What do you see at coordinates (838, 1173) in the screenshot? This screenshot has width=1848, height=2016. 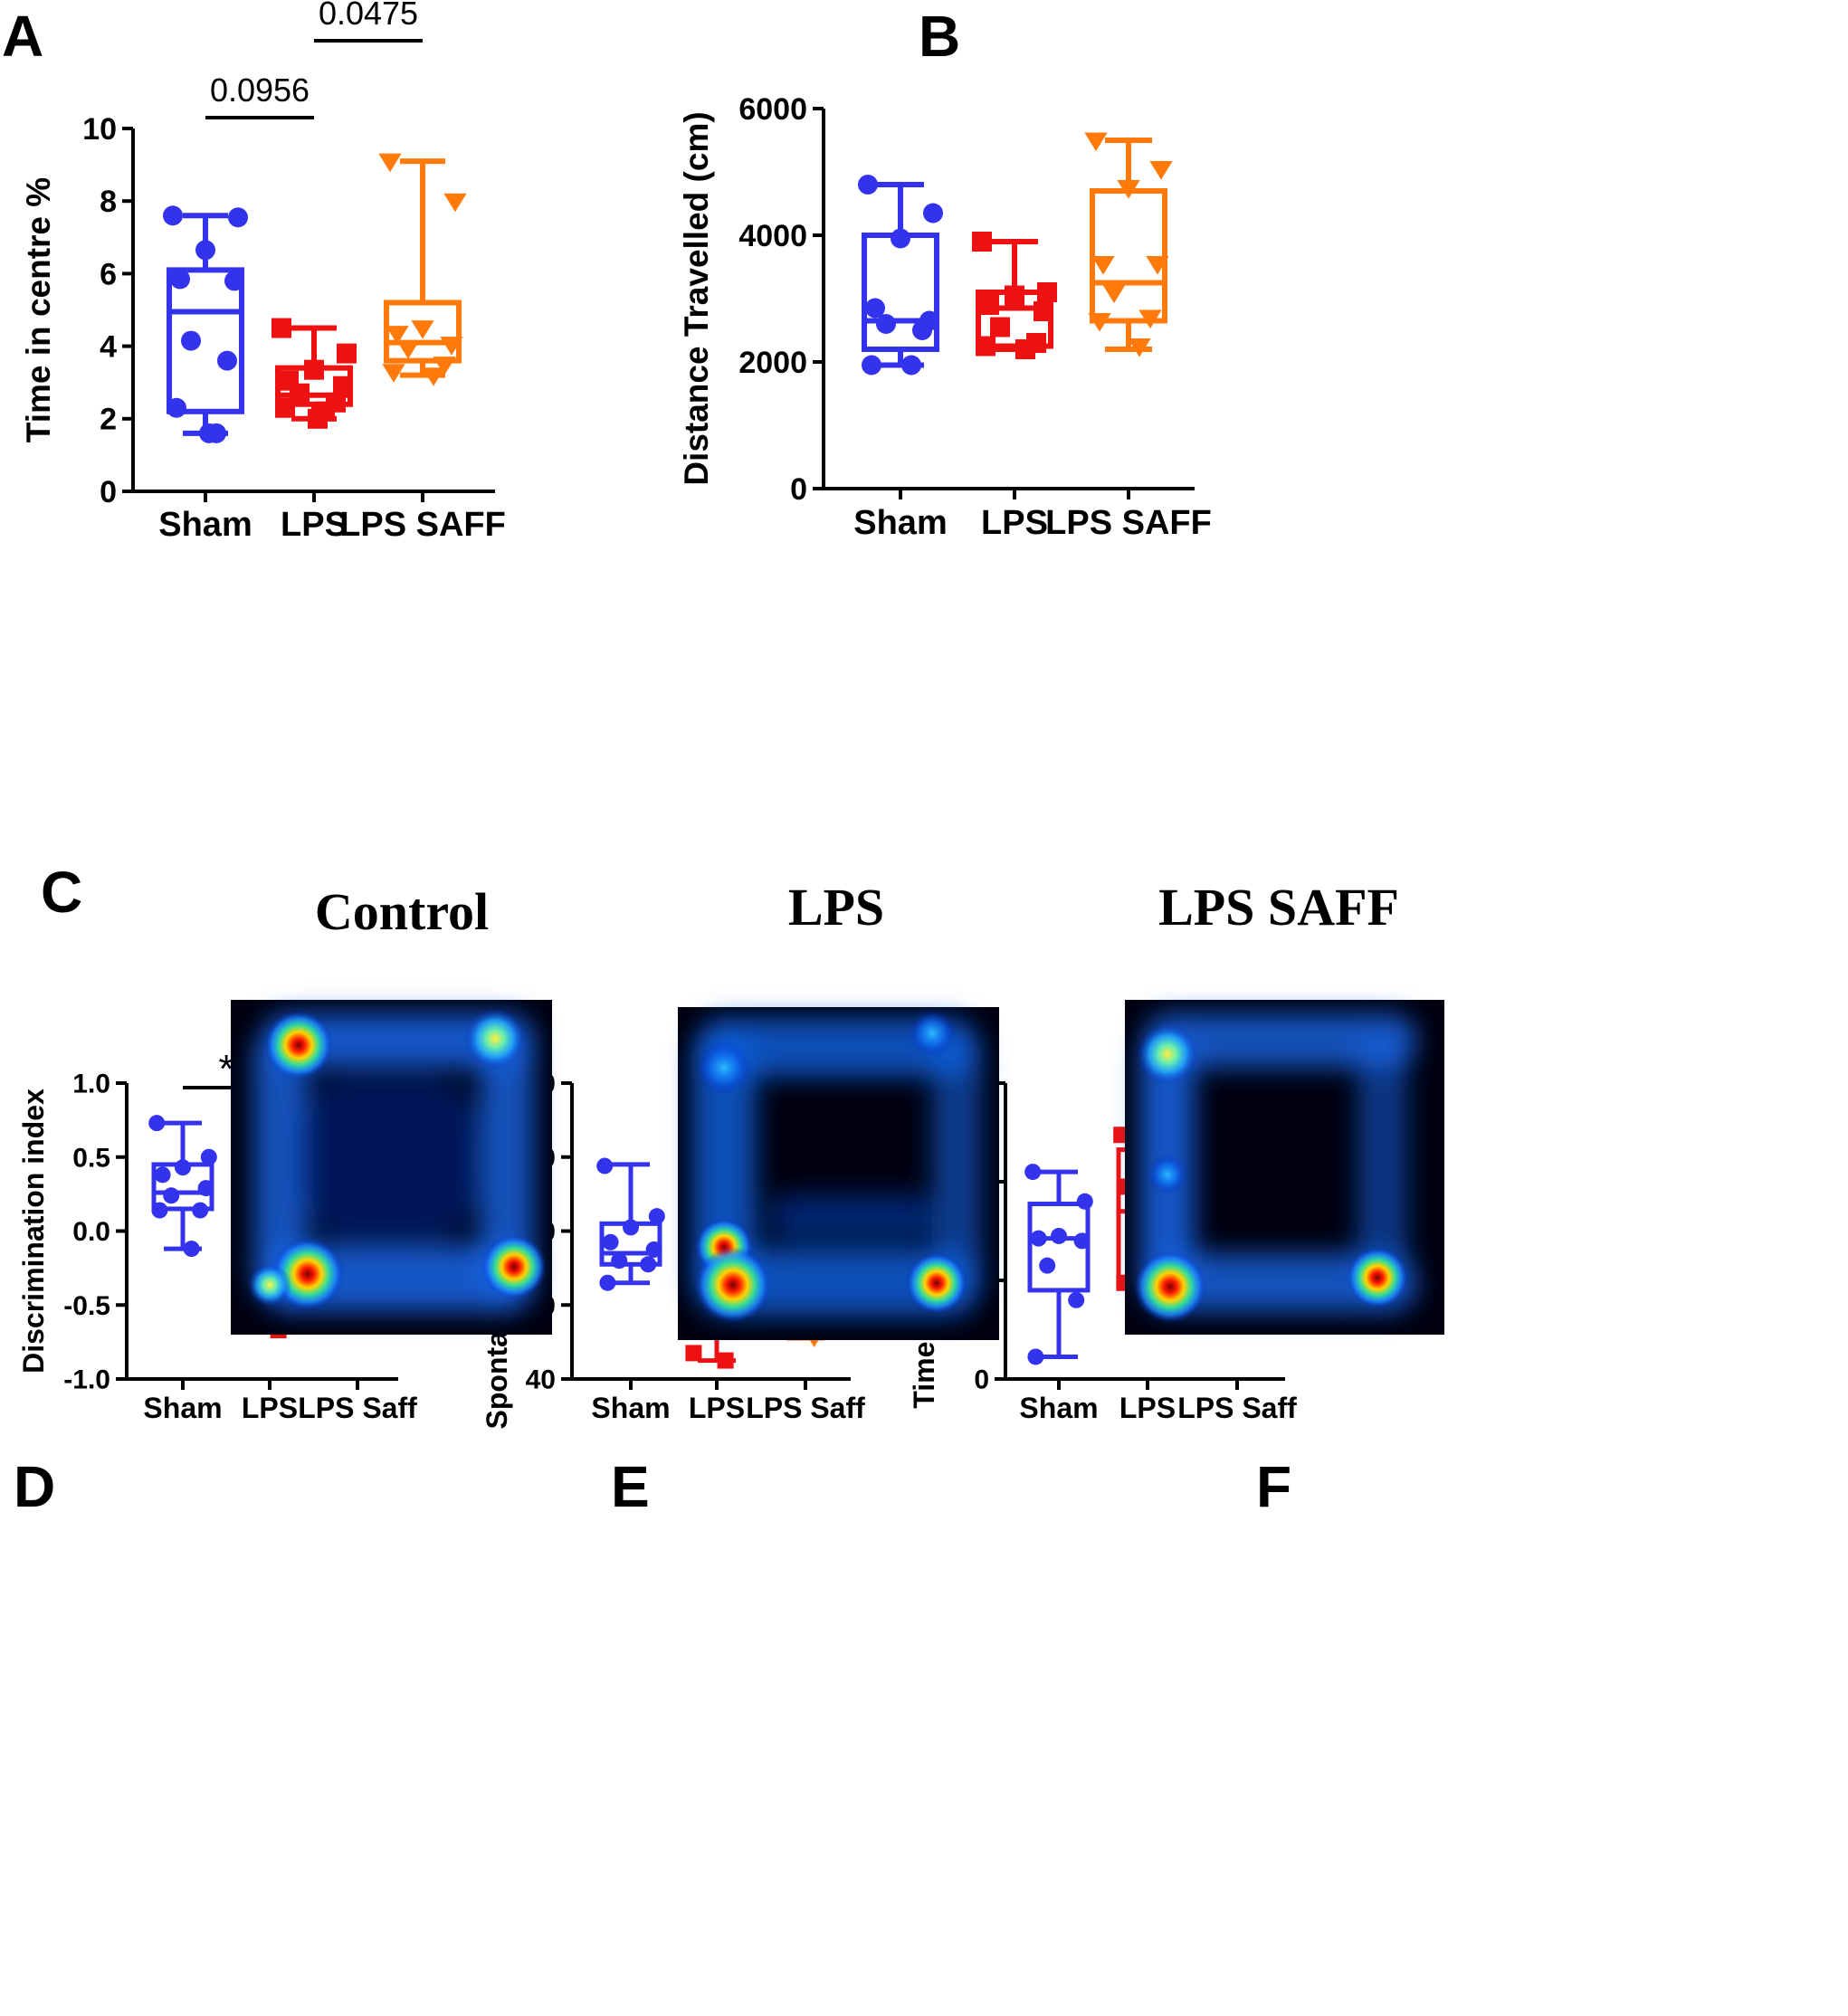 I see `heatmap-lps` at bounding box center [838, 1173].